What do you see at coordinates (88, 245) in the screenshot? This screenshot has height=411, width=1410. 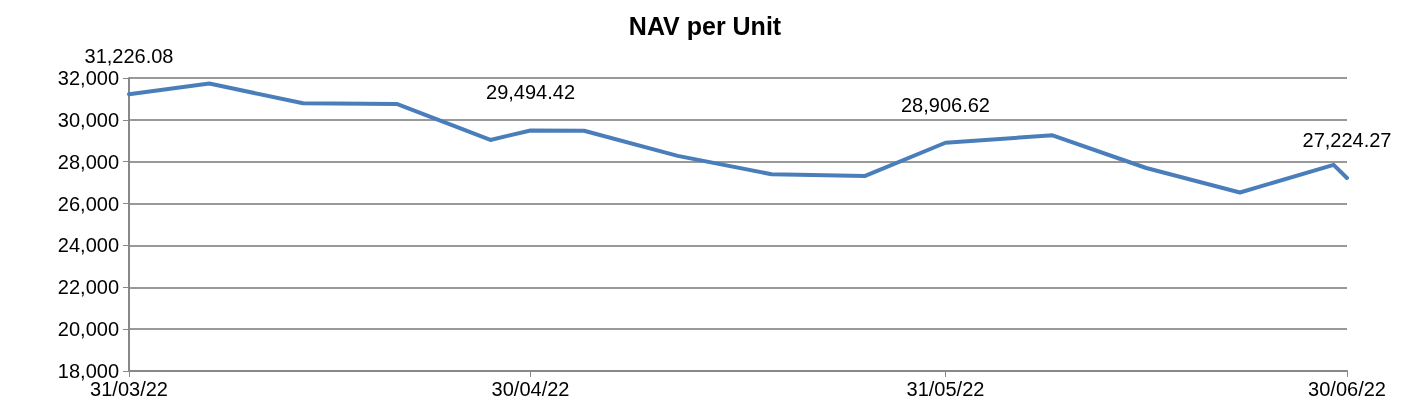 I see `y-tick-label: 24,000` at bounding box center [88, 245].